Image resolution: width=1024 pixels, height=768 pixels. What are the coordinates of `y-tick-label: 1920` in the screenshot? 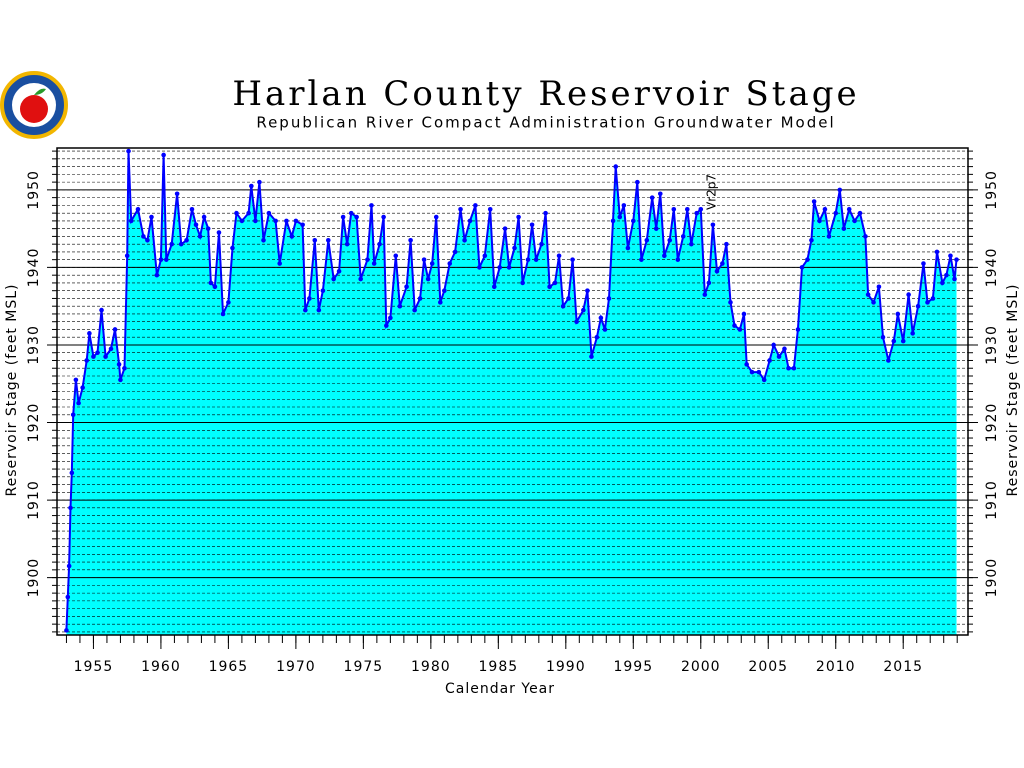 It's located at (34, 423).